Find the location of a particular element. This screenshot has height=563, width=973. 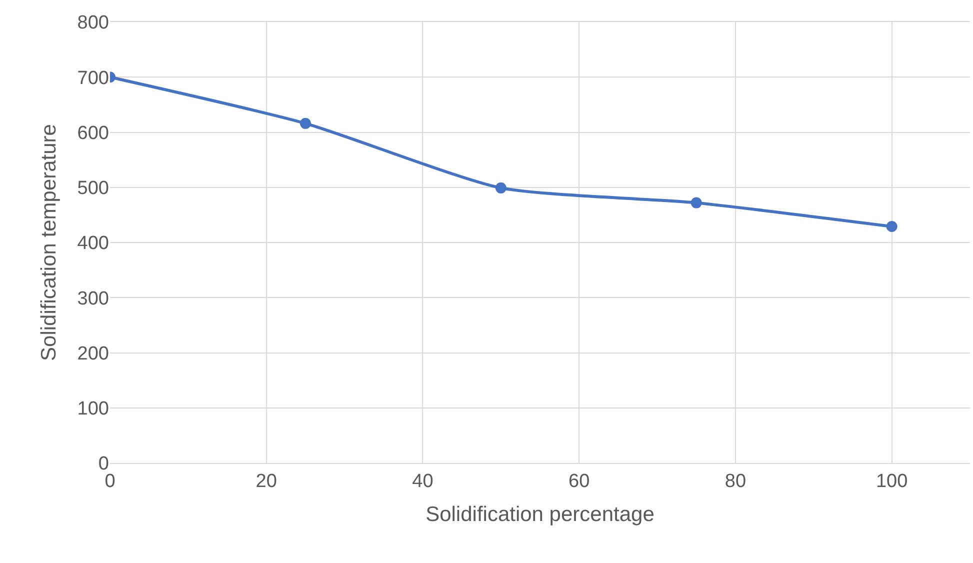

x-tick-label: 20 is located at coordinates (266, 481).